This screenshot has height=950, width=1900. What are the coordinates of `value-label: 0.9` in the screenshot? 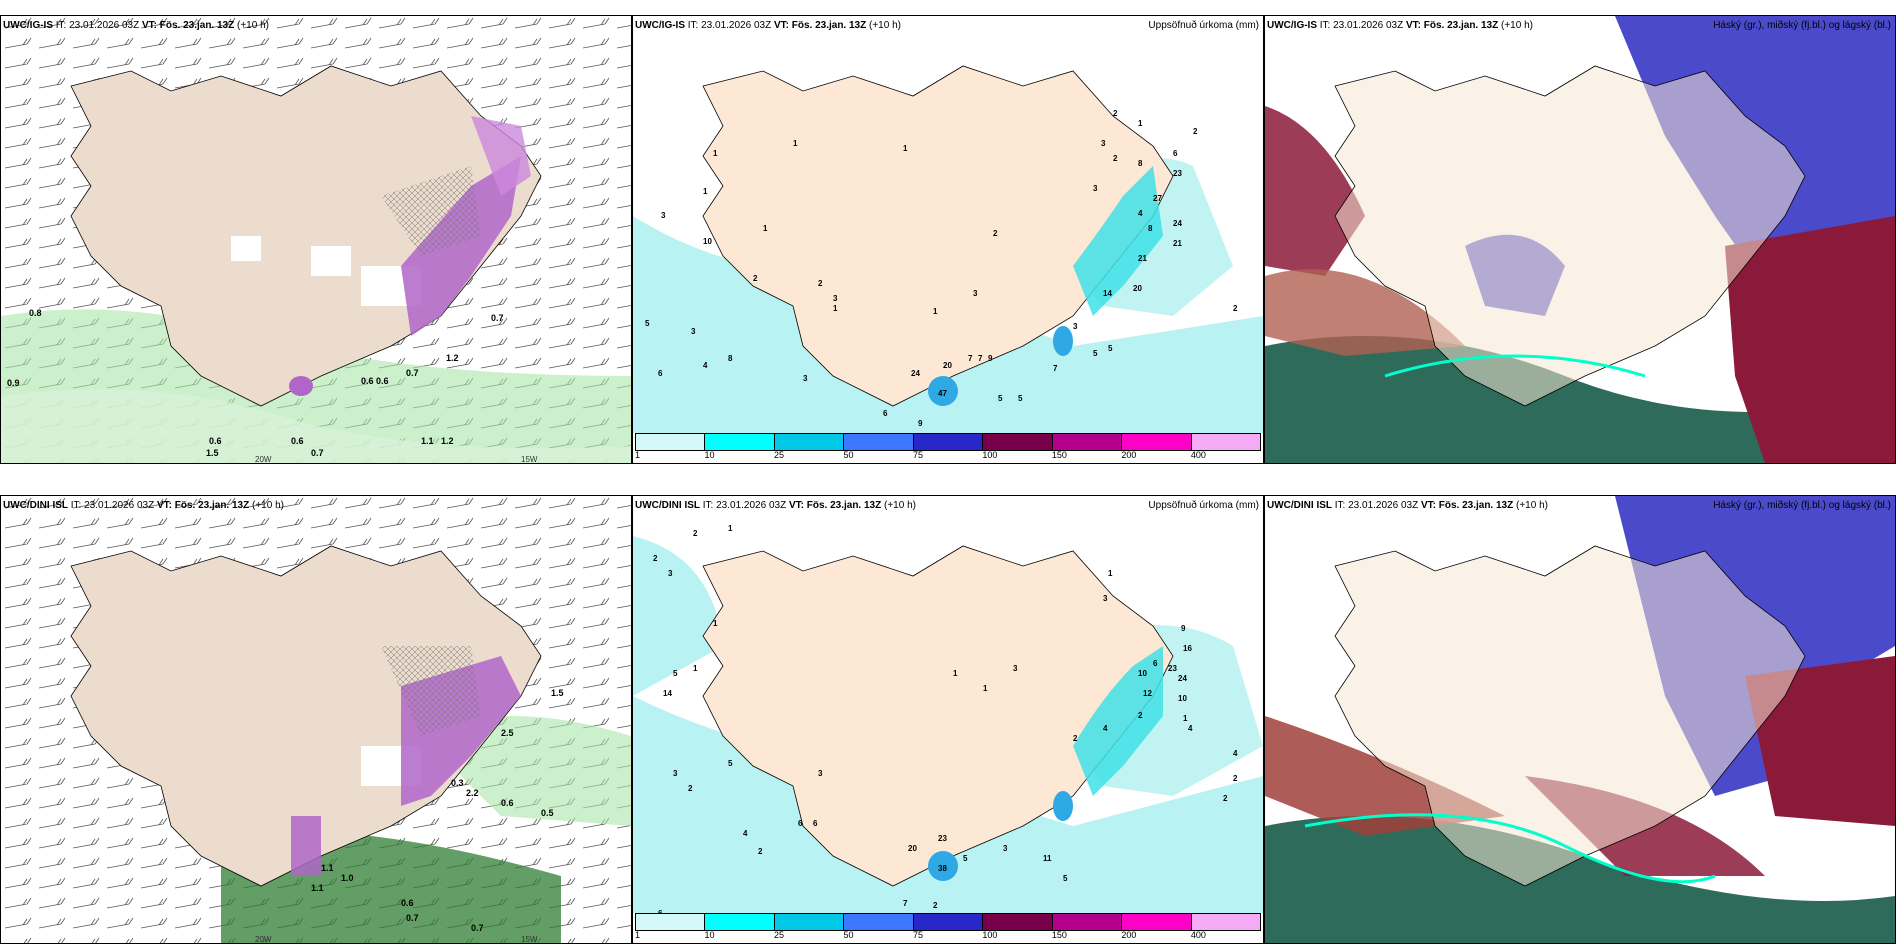 It's located at (13, 383).